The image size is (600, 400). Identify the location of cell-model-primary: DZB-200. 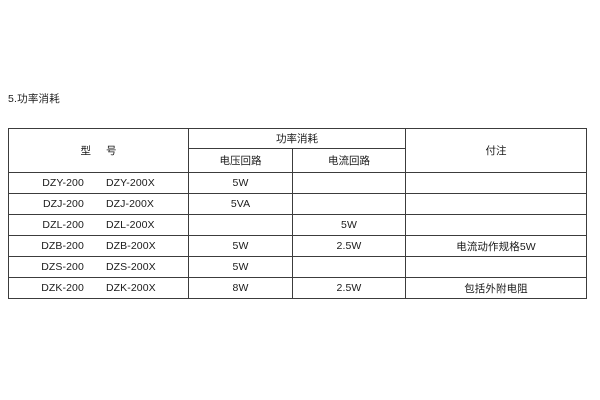
(62, 246).